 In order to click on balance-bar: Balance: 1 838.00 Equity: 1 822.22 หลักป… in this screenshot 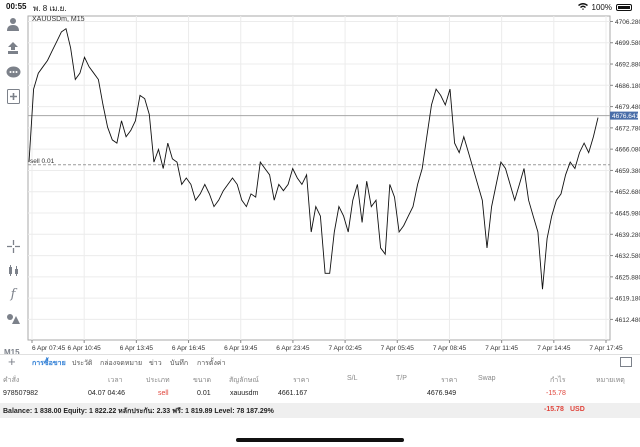, I will do `click(320, 410)`.